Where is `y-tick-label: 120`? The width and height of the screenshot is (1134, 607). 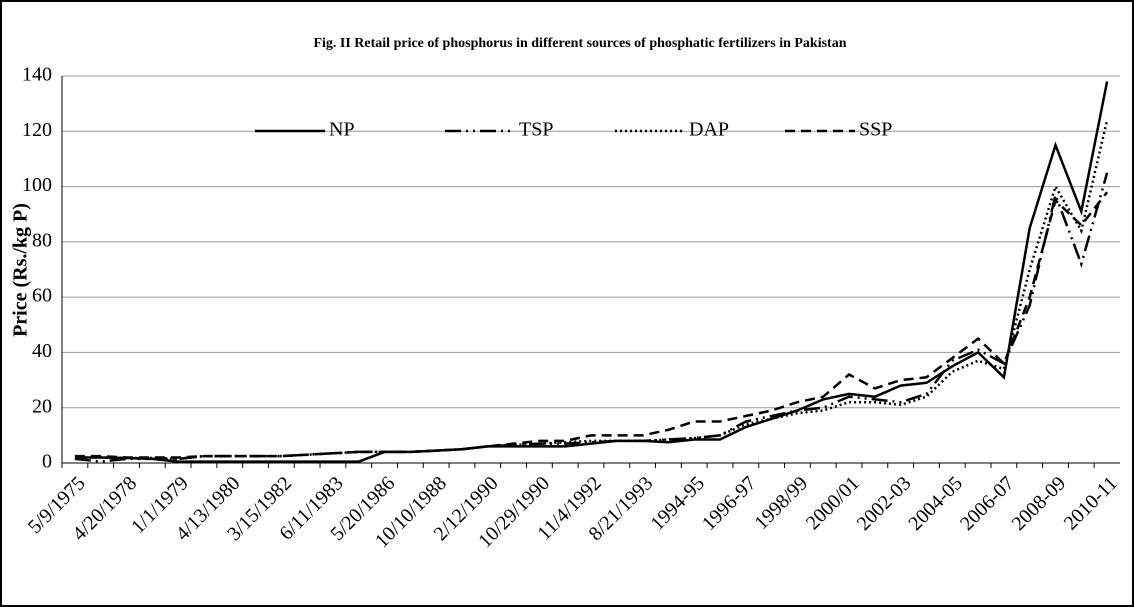 y-tick-label: 120 is located at coordinates (37, 130).